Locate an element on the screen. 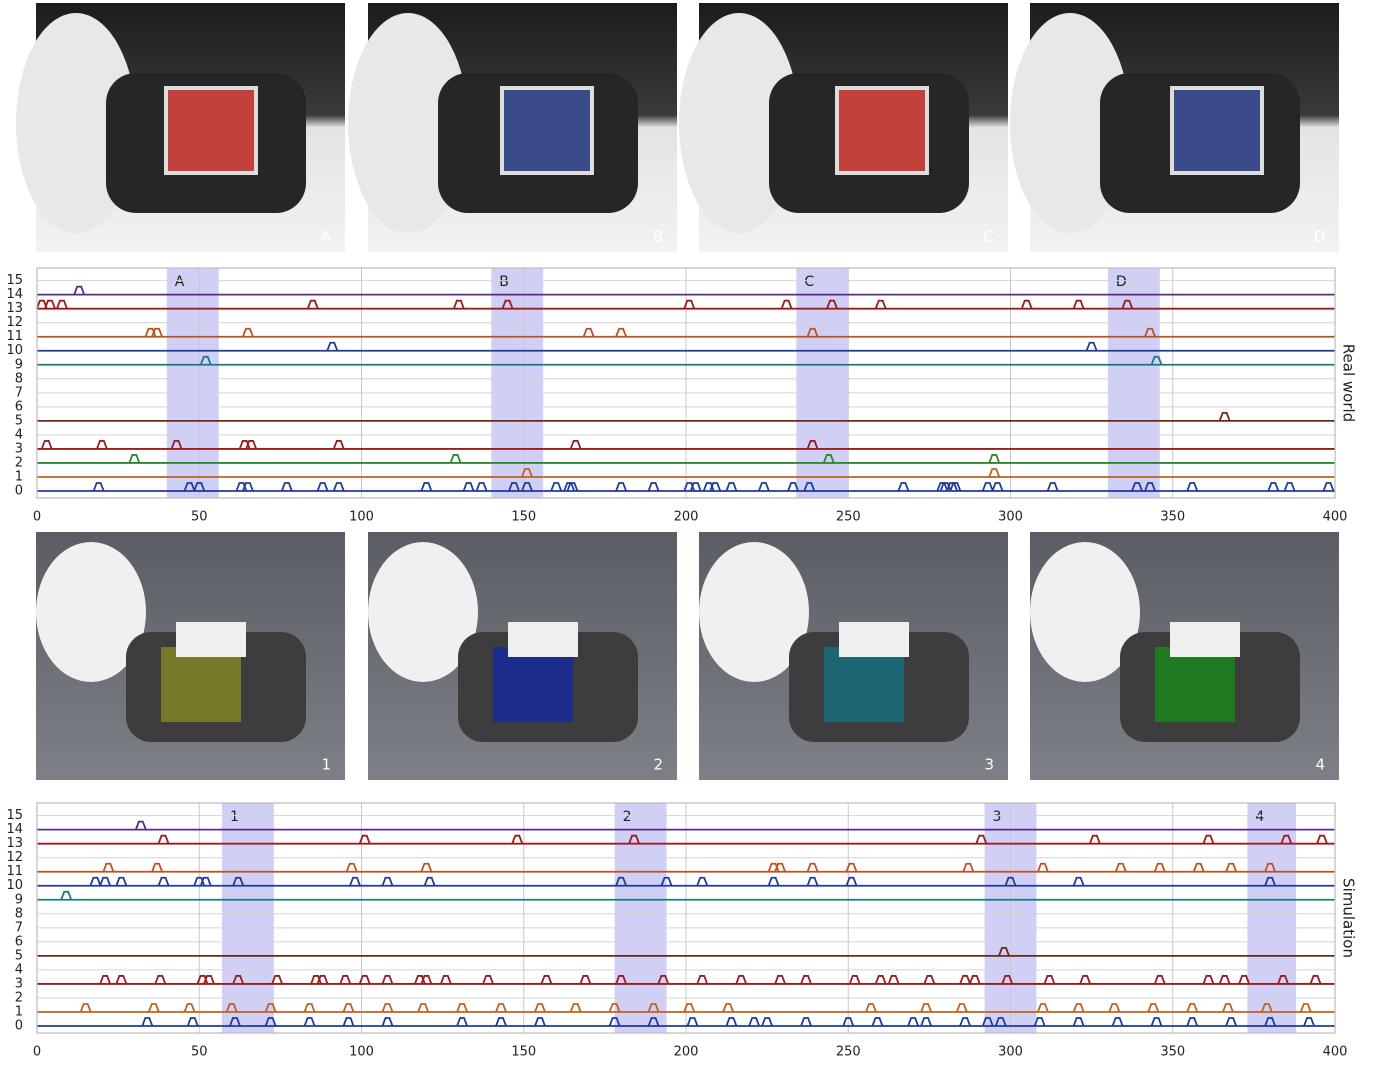  y-tick-label: 7 is located at coordinates (19, 927).